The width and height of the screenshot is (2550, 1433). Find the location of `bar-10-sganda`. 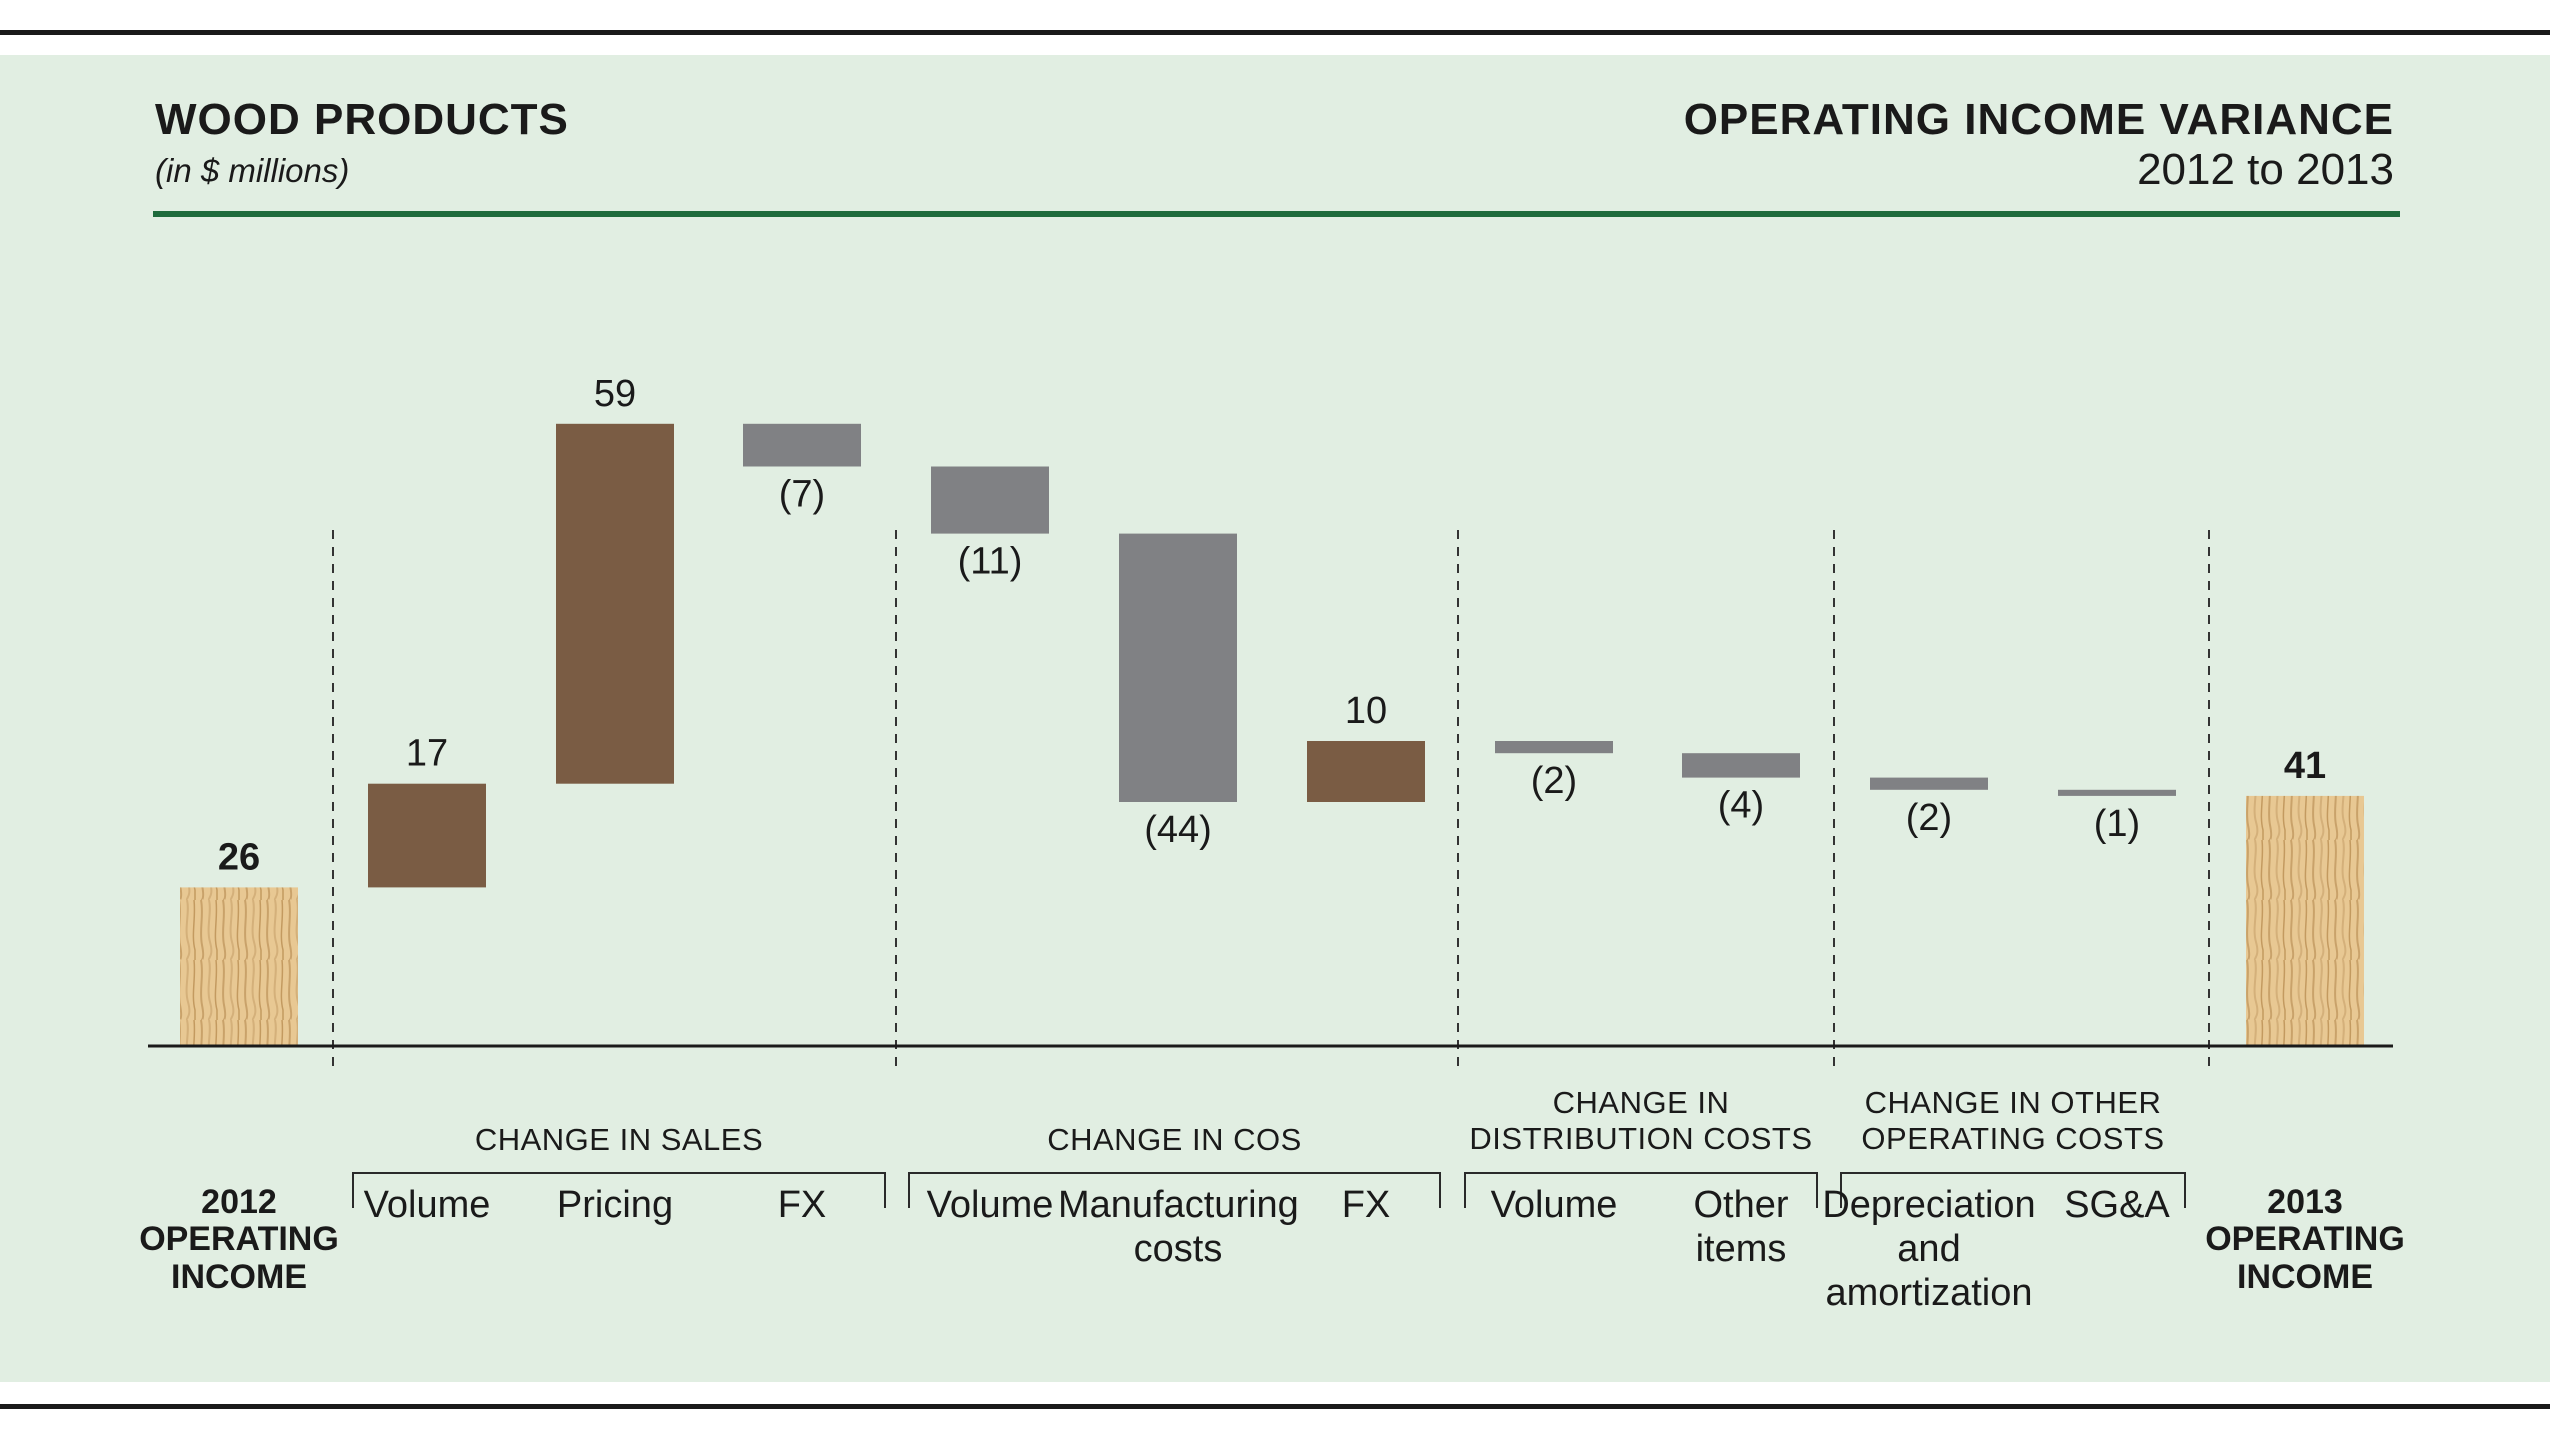

bar-10-sganda is located at coordinates (2117, 792).